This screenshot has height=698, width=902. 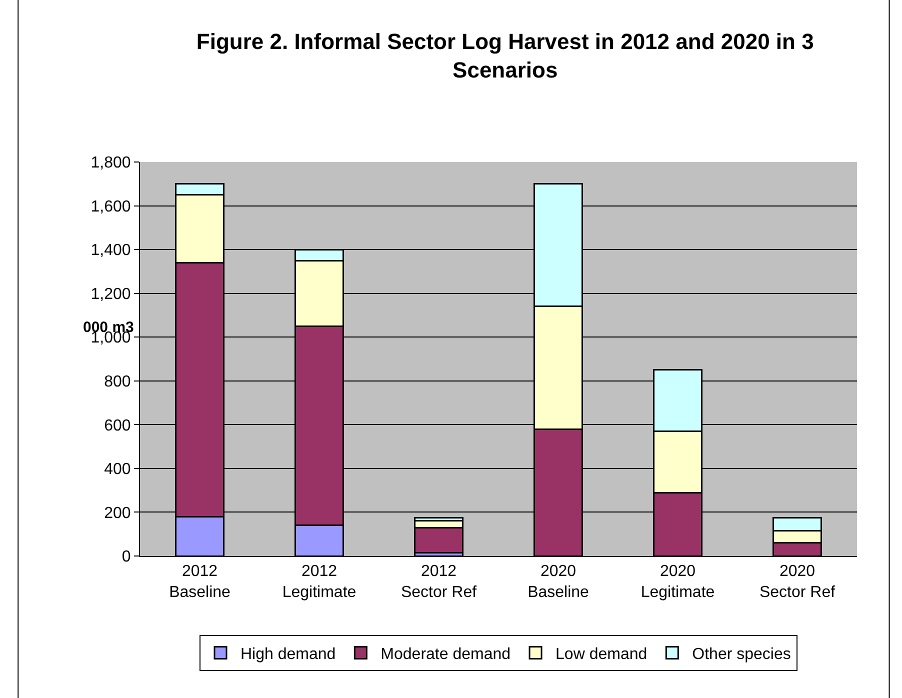 I want to click on chart-title: Figure 2. Informal Sector Log Harvest in 2012 and 2020 in 3 Scenarios, so click(x=505, y=55).